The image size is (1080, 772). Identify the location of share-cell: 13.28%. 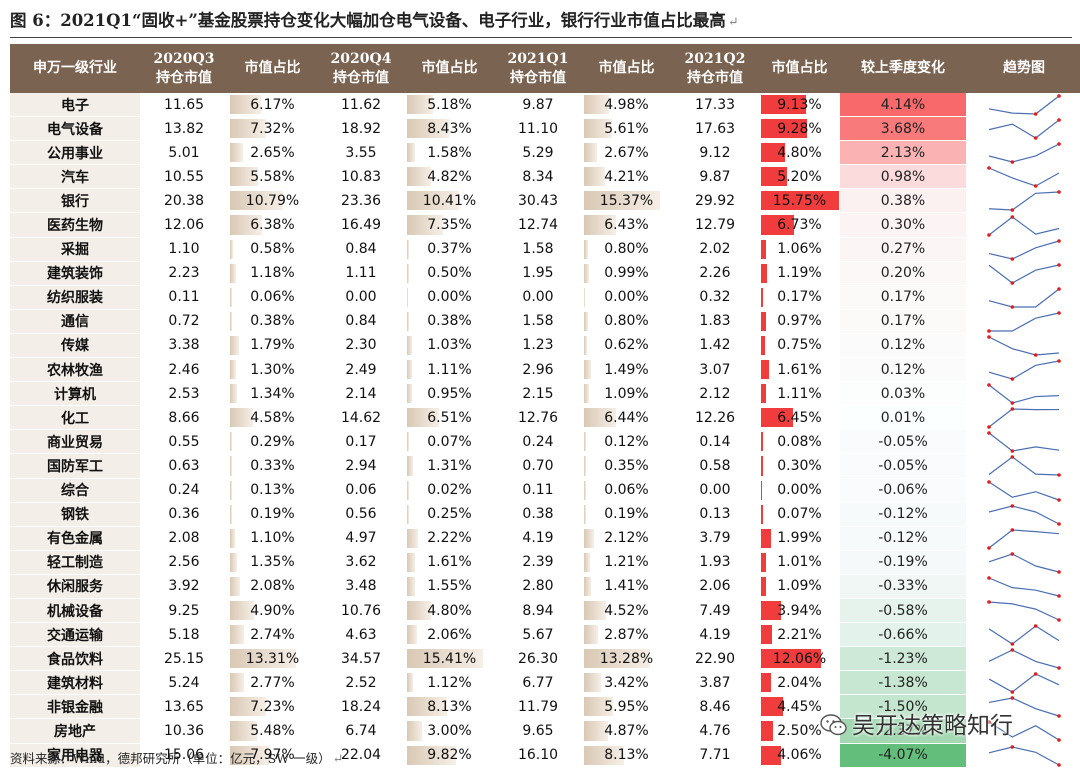
(626, 659).